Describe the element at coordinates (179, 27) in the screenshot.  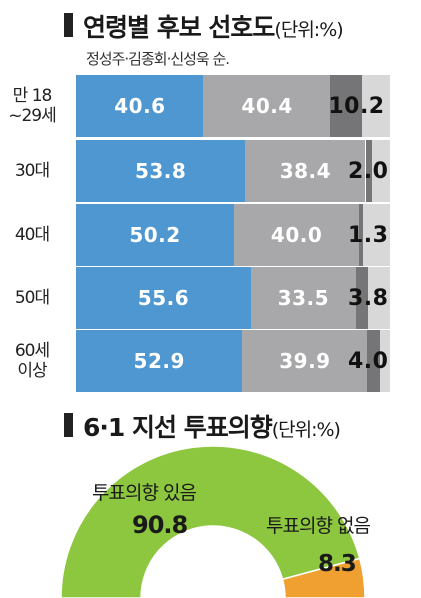
I see `chart-title-text: 연령별 후보 선호도` at that location.